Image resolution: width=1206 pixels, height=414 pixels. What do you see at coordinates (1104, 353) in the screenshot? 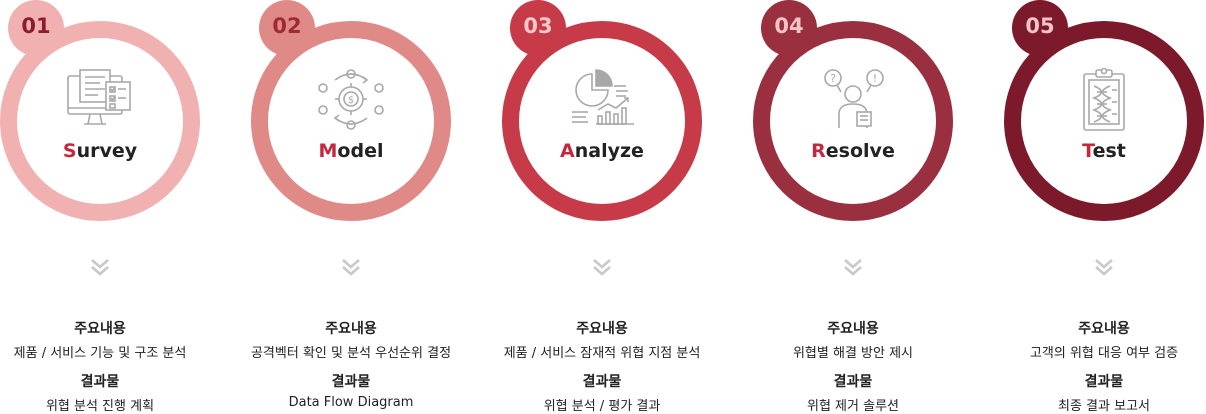
I see `content-text: 고객의 위협 대응 여부 검증` at bounding box center [1104, 353].